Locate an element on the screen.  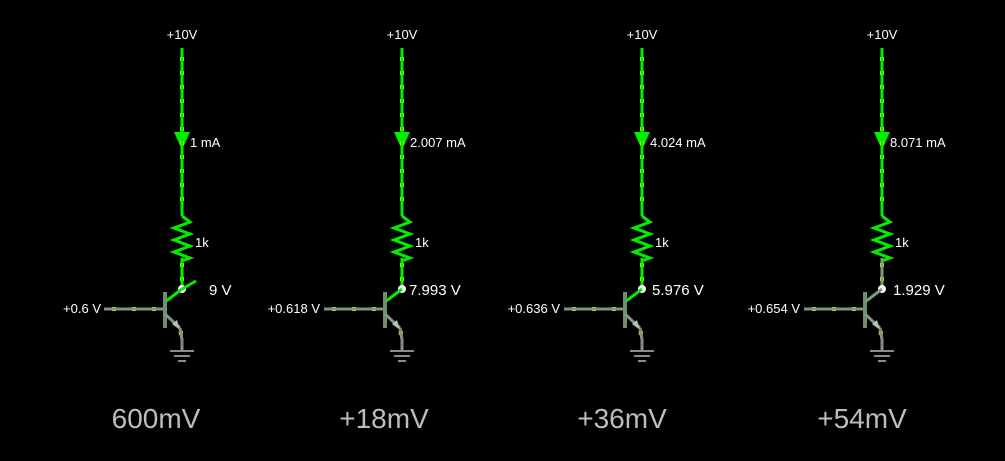
stage-caption: +18mV is located at coordinates (384, 418).